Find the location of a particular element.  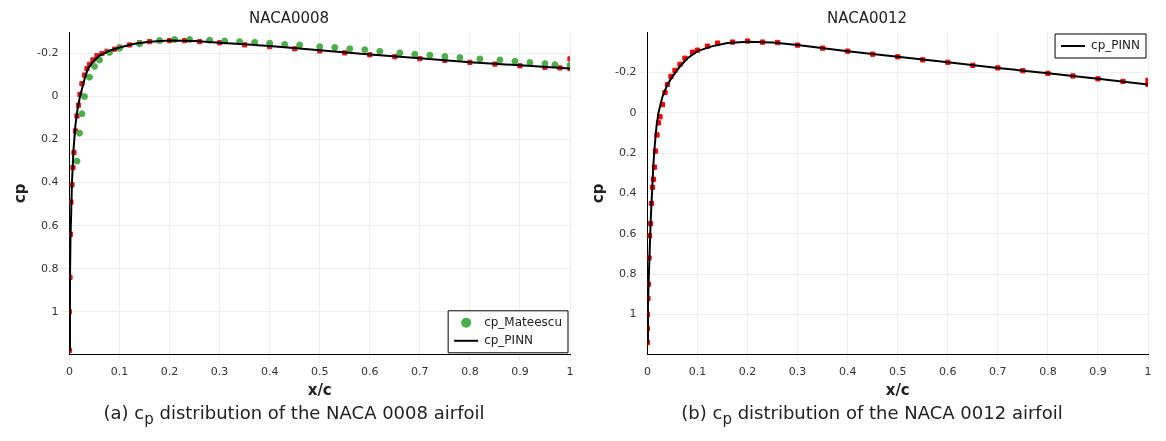

chart-title: NACA0012 is located at coordinates (867, 17).